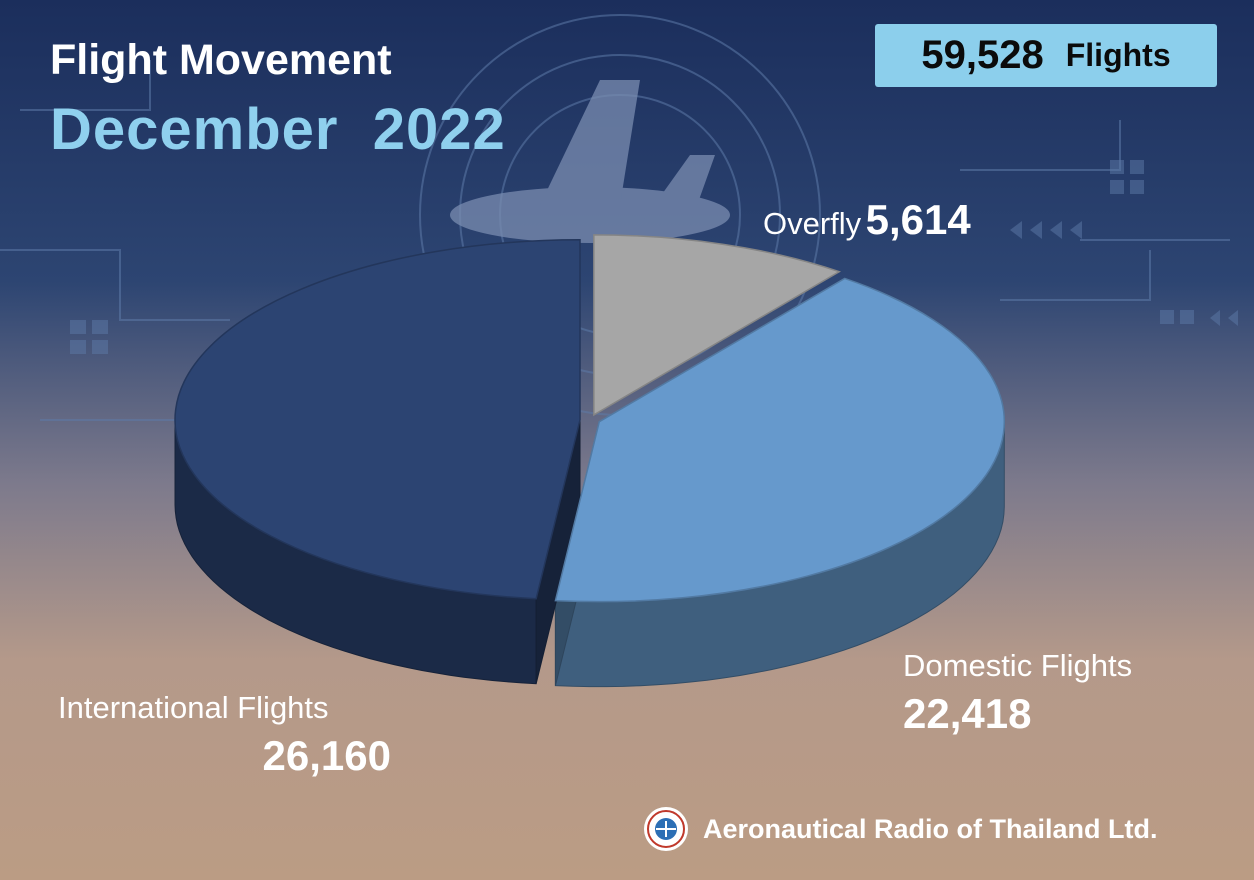 Image resolution: width=1254 pixels, height=880 pixels. I want to click on chart-period: December 2022, so click(278, 129).